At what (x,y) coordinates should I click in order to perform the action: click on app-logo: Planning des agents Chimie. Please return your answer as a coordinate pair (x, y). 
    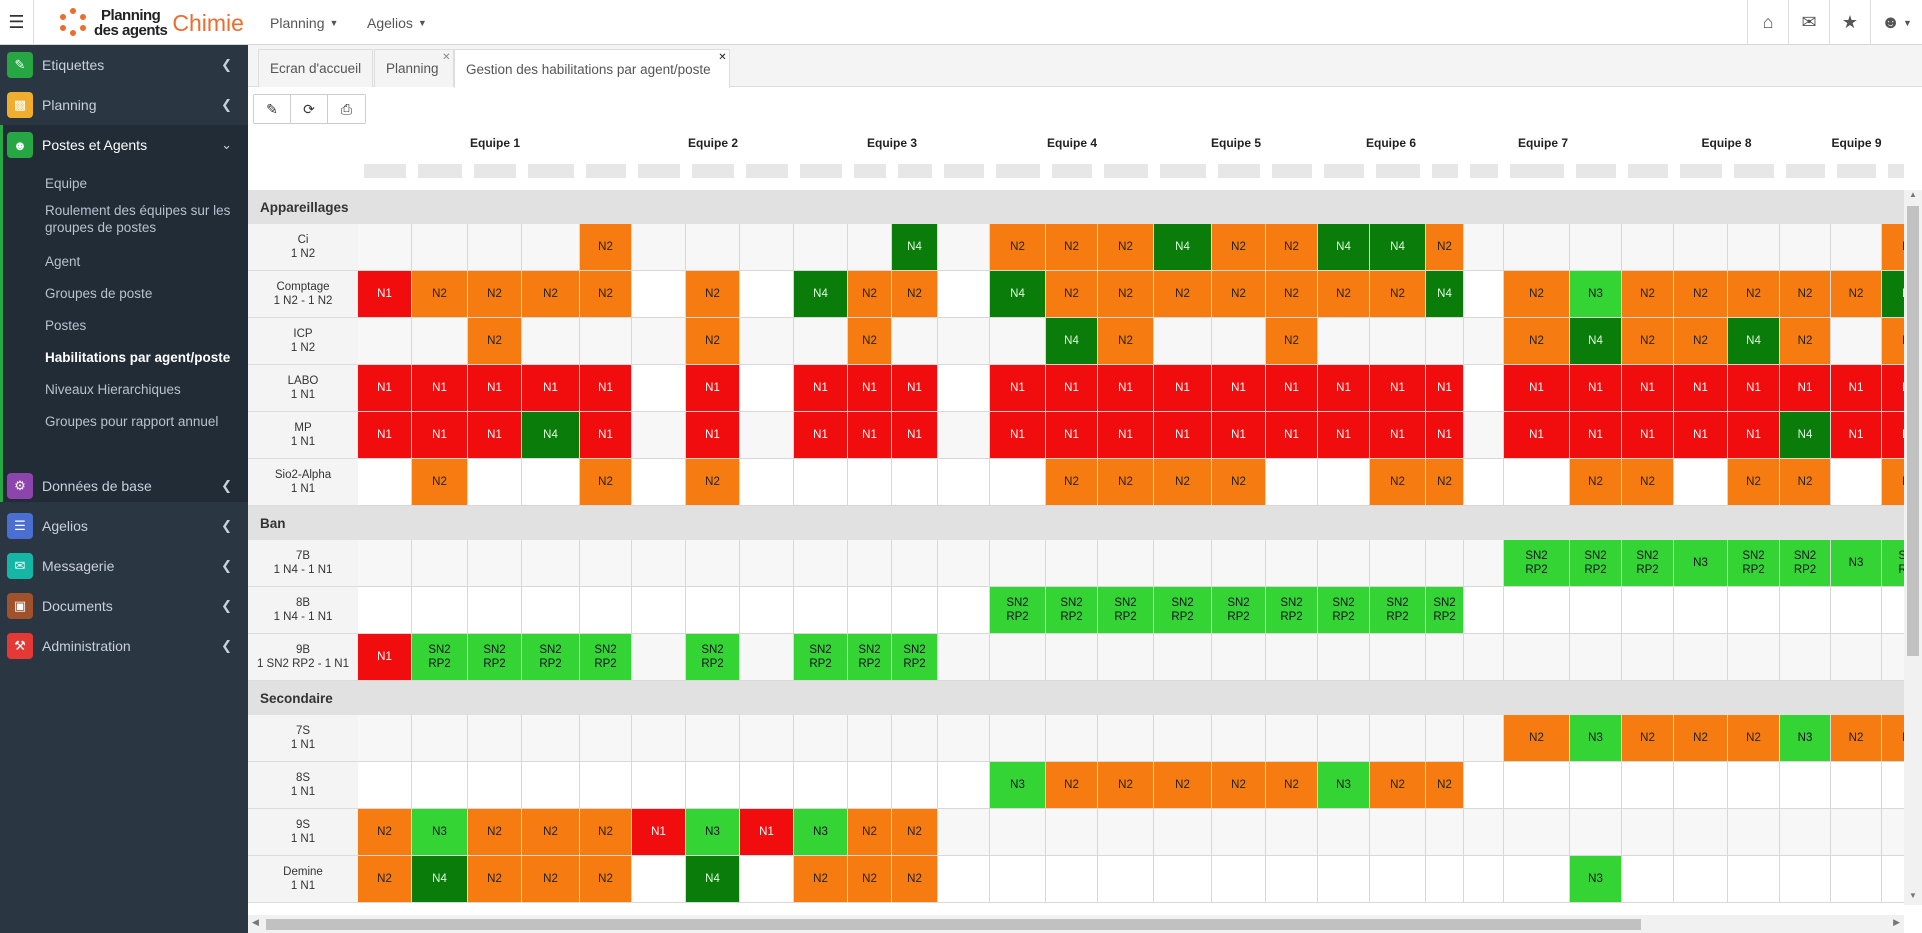
    Looking at the image, I should click on (151, 23).